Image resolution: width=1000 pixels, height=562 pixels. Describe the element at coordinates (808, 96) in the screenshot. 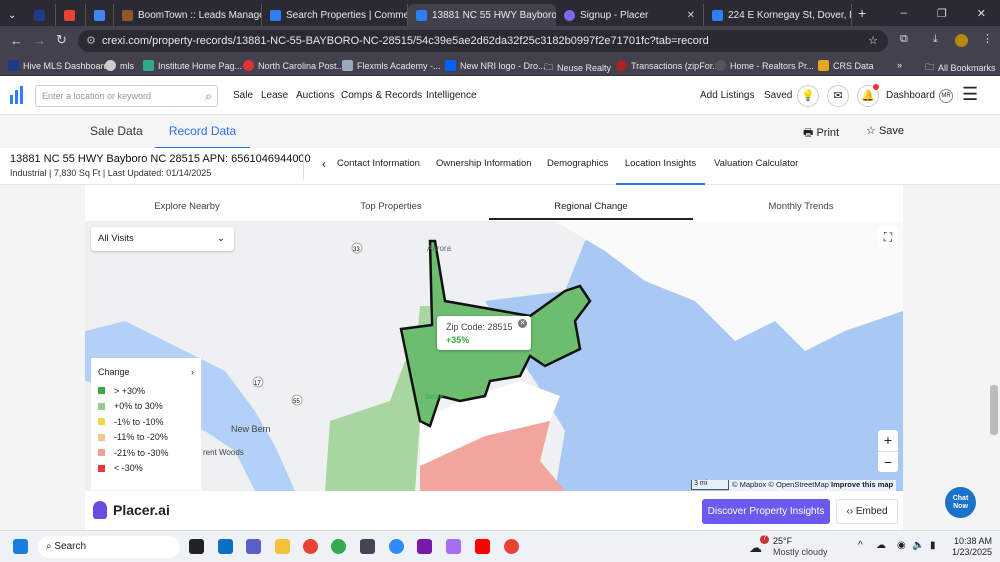

I see `lightbulb-icon: 💡` at that location.